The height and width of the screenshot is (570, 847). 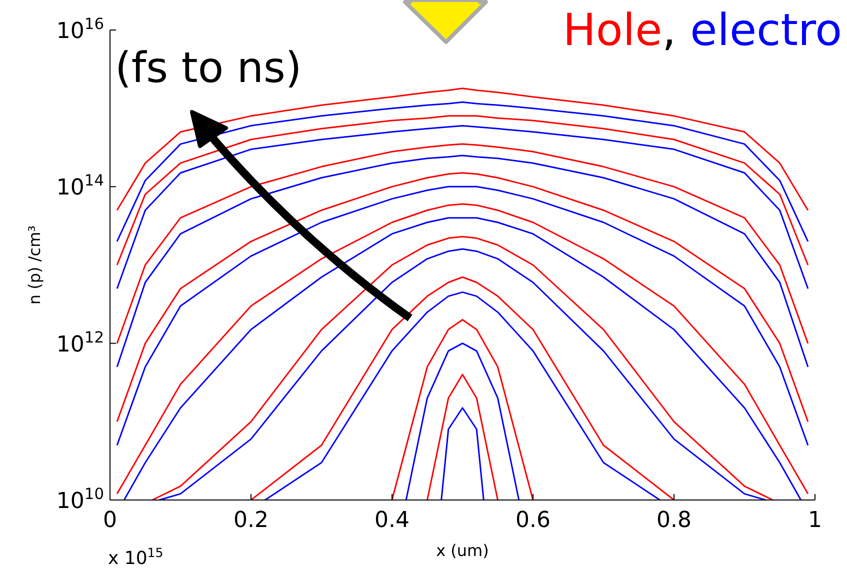 What do you see at coordinates (80, 343) in the screenshot?
I see `y-tick-label: 10$^{12}$` at bounding box center [80, 343].